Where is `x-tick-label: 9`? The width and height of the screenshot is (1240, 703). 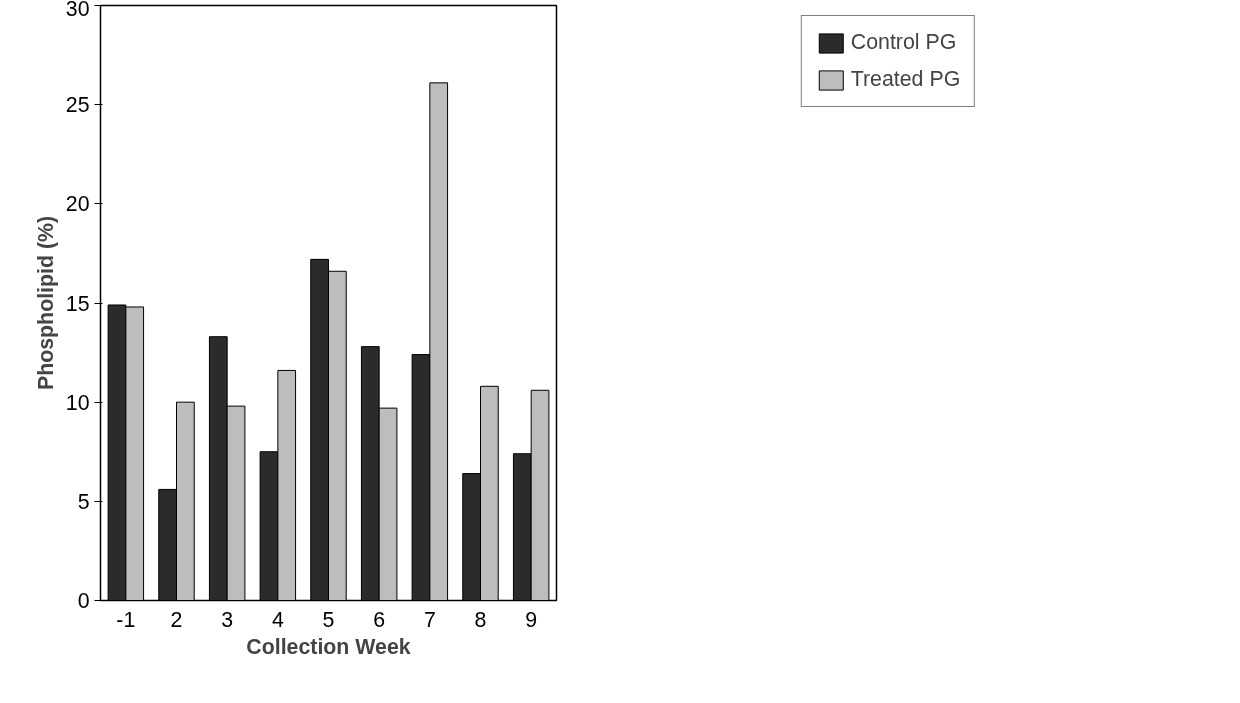
x-tick-label: 9 is located at coordinates (531, 619).